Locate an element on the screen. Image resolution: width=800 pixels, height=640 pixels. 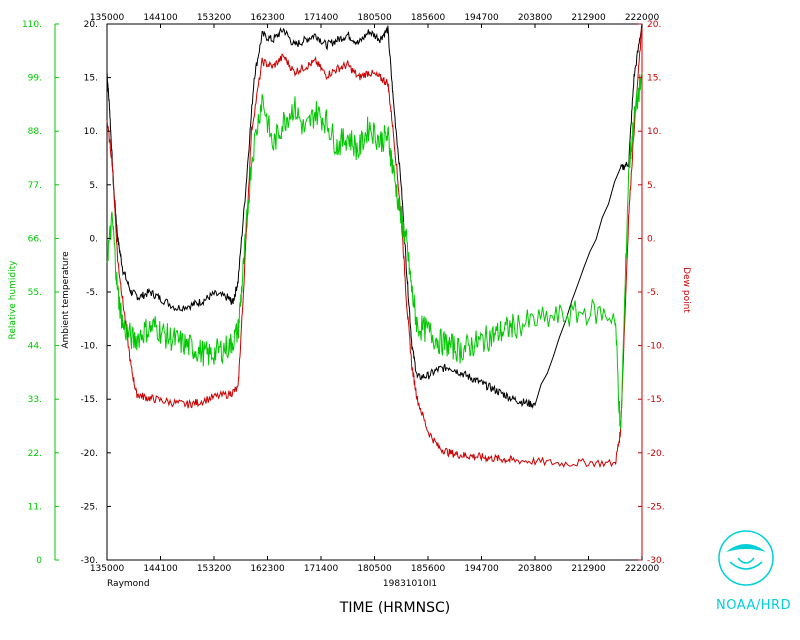
rh-tick-label: 0 is located at coordinates (39, 561).